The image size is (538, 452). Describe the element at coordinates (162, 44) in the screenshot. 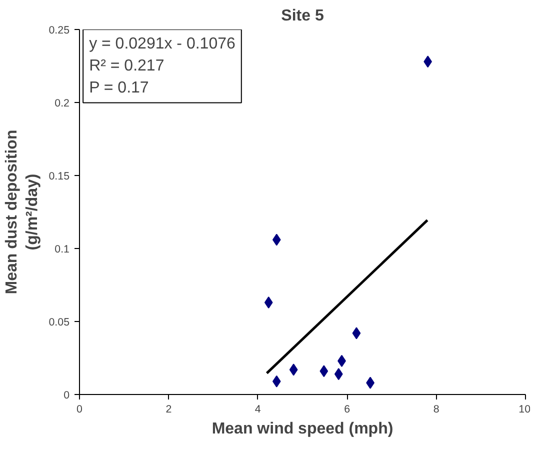

I see `annotation: y = 0.0291x - 0.1076` at that location.